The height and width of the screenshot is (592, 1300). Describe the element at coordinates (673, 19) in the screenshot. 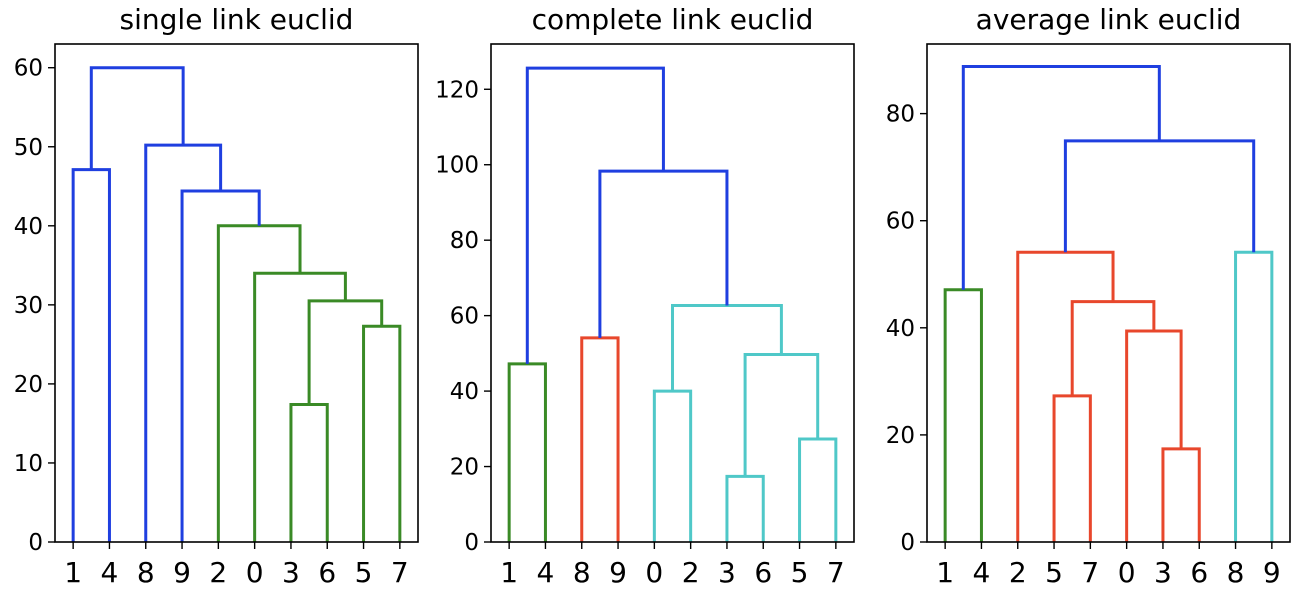

I see `chart-title: complete link euclid` at that location.